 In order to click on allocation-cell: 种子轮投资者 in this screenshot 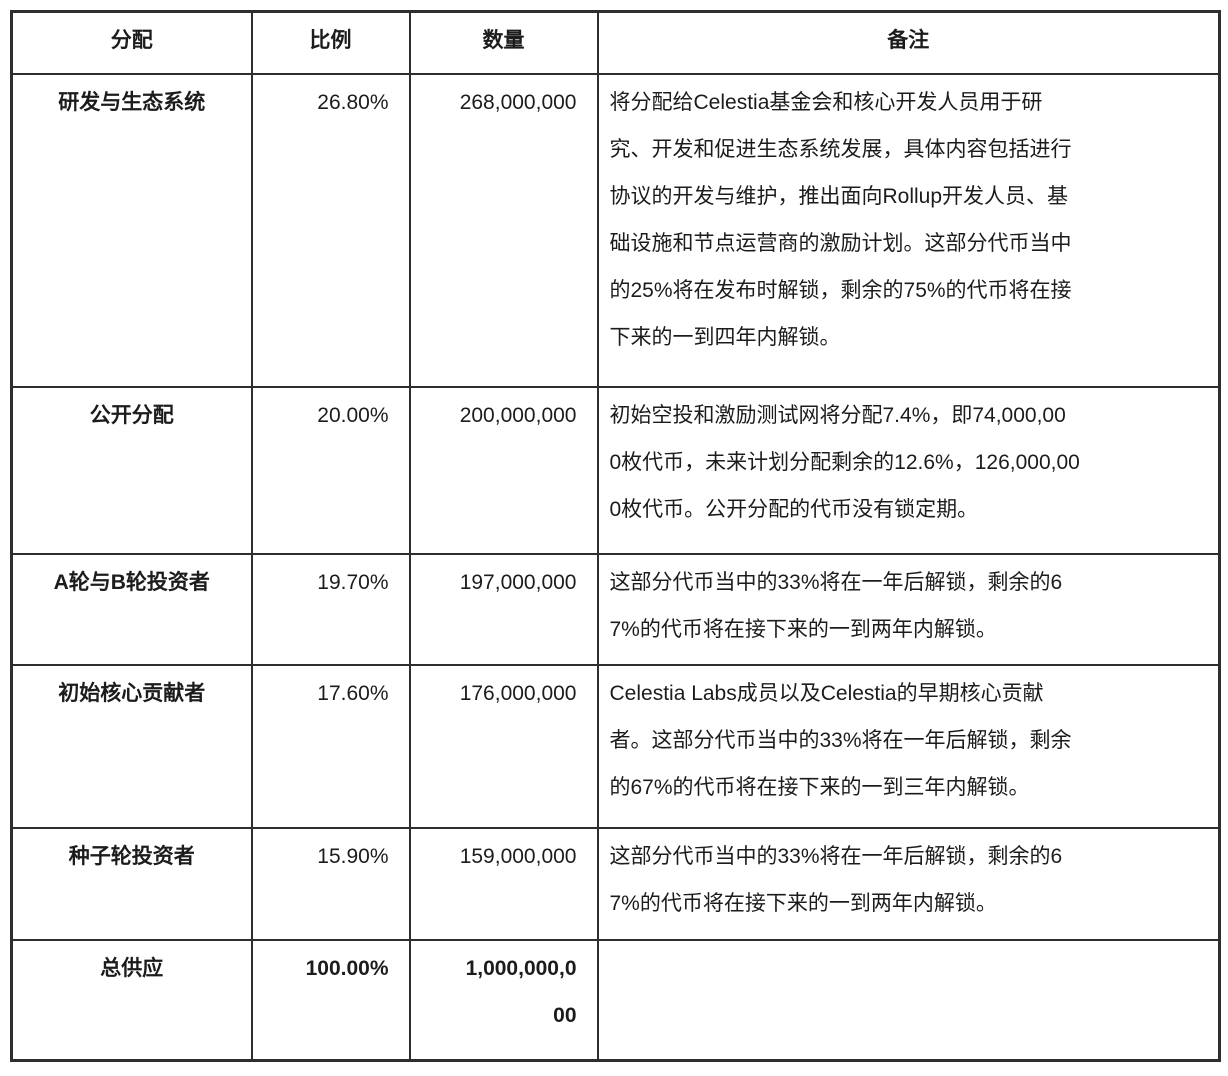, I will do `click(131, 883)`.